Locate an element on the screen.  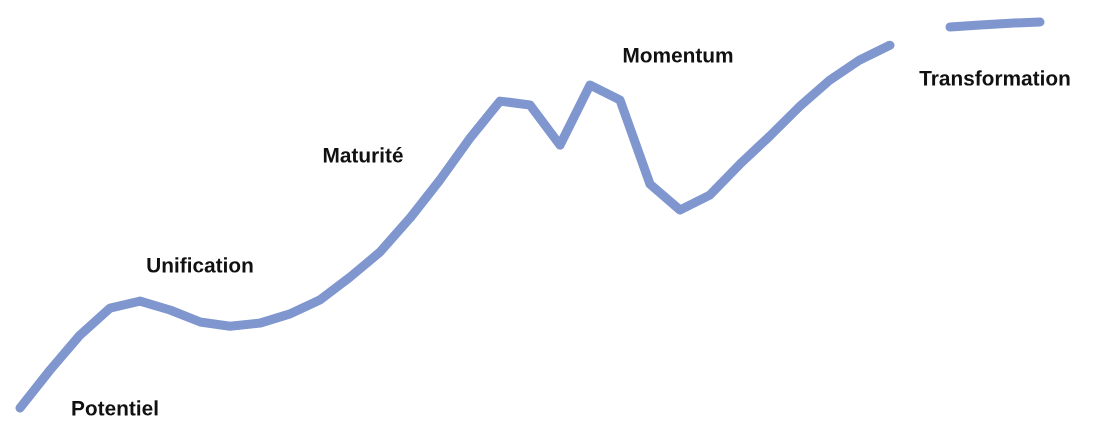
annotation: Potentiel is located at coordinates (115, 408).